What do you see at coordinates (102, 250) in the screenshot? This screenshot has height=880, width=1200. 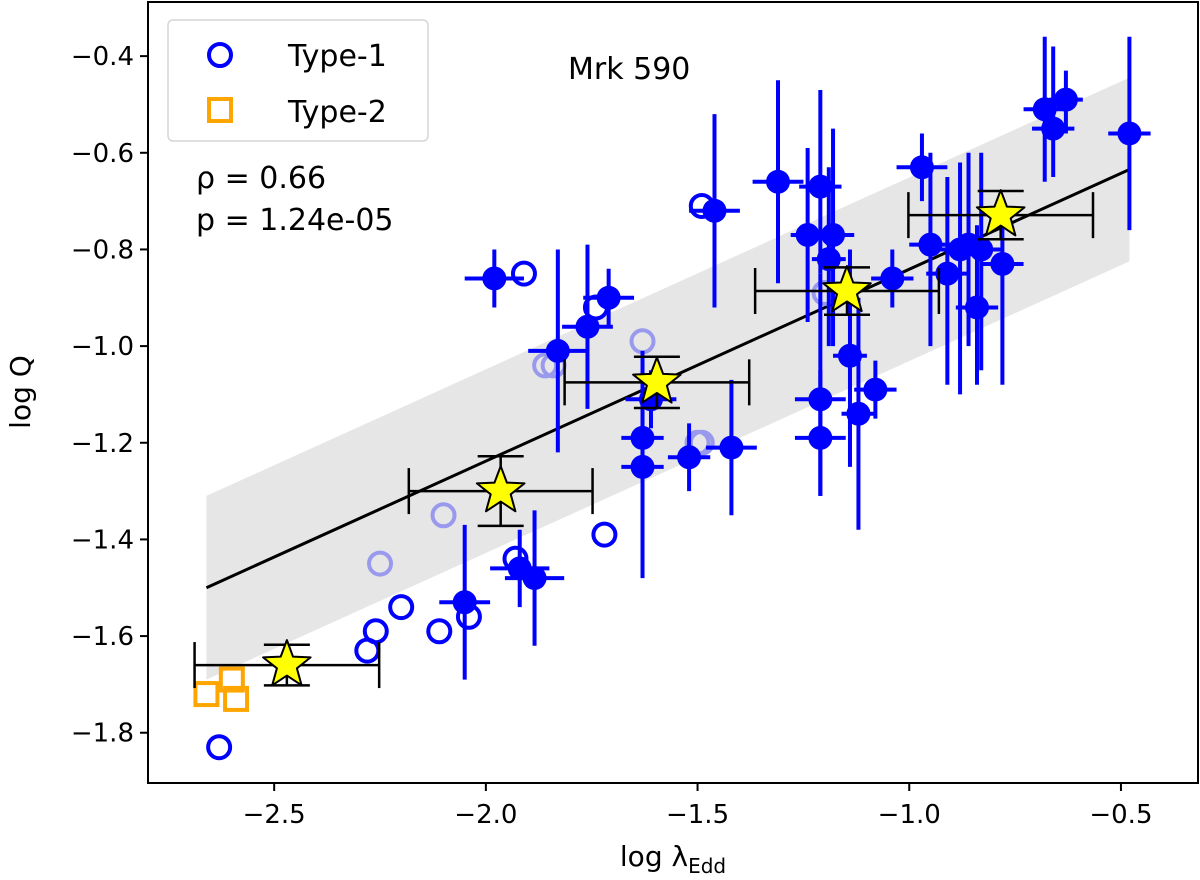 I see `y-tick-label: −0.8` at bounding box center [102, 250].